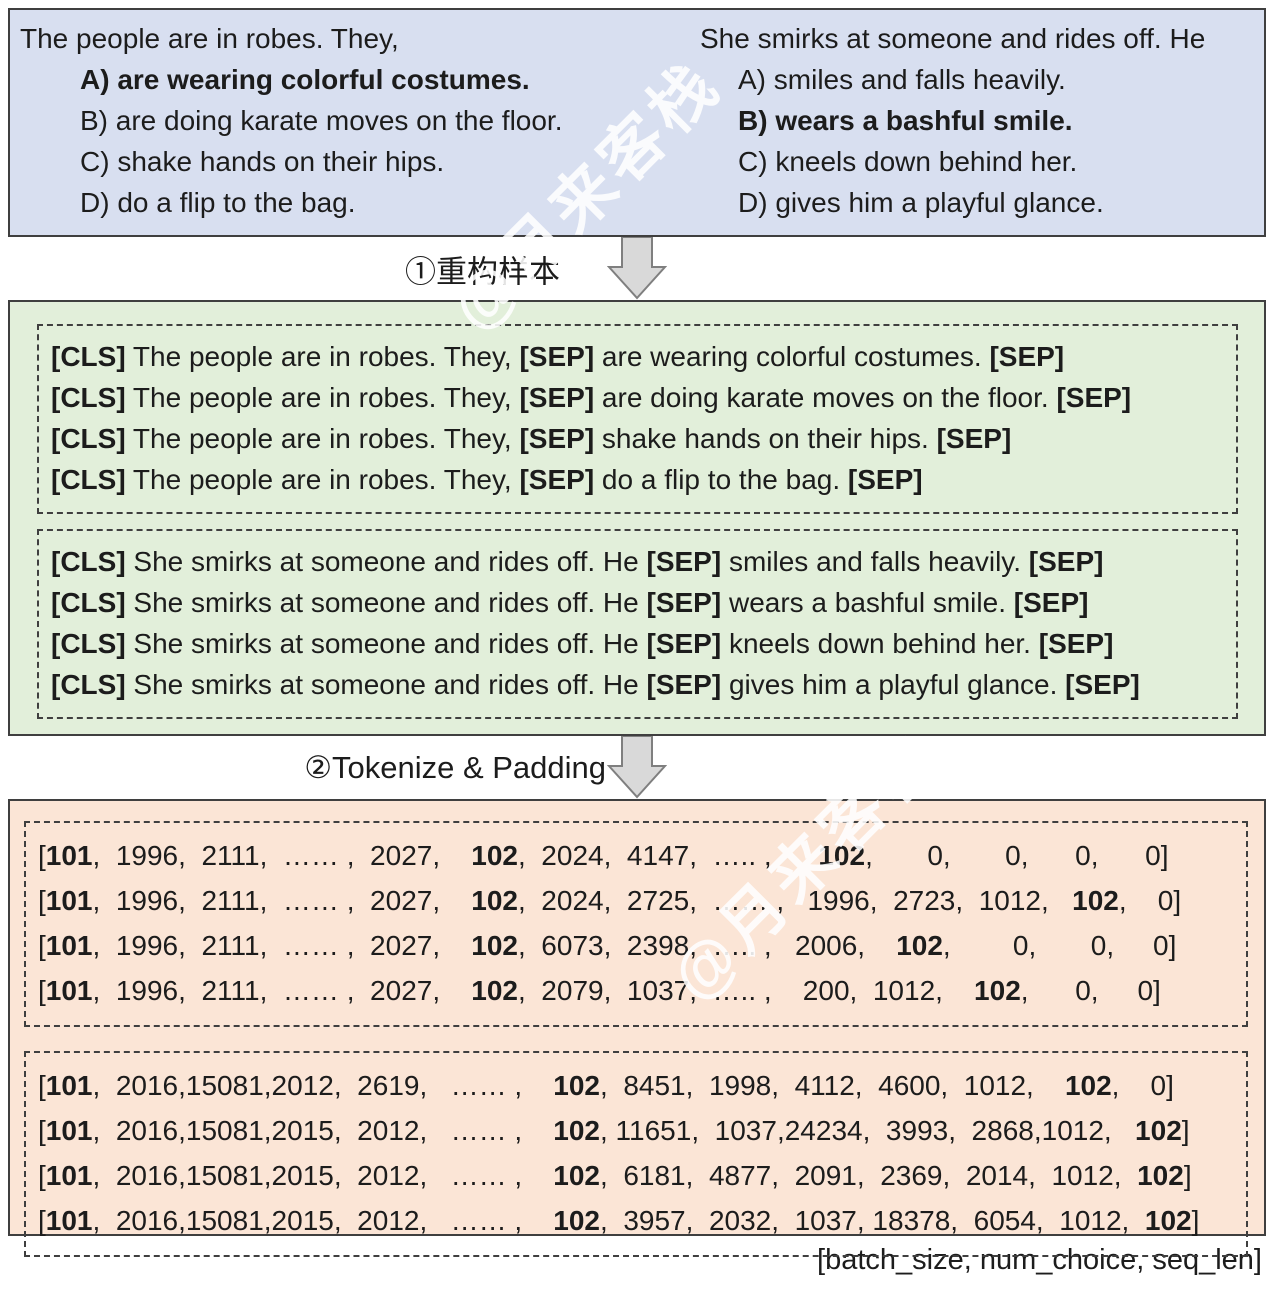  I want to click on answer-option: D) gives him a playful glance., so click(921, 202).